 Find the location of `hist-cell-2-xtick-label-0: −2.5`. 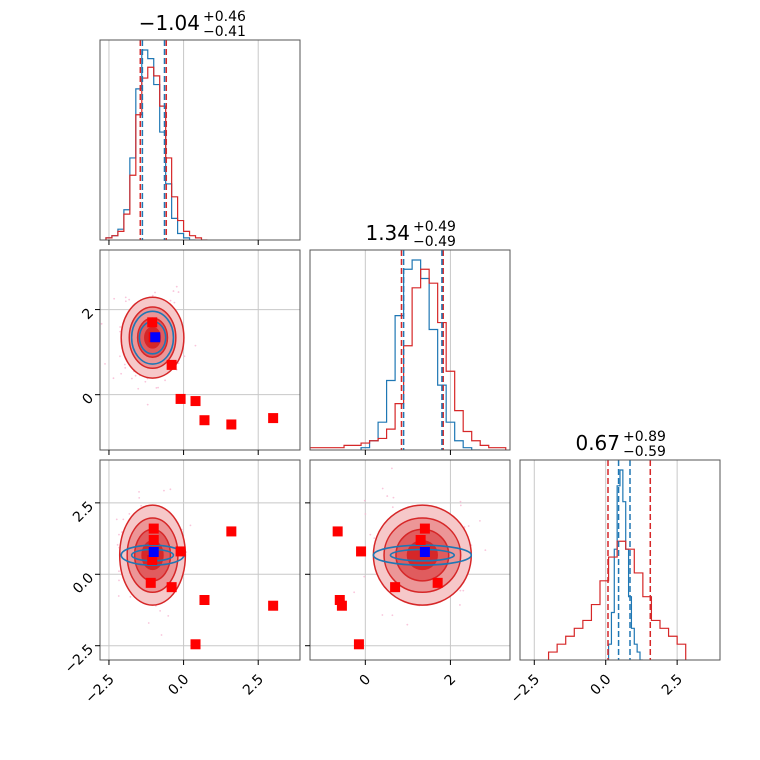

hist-cell-2-xtick-label-0: −2.5 is located at coordinates (525, 689).